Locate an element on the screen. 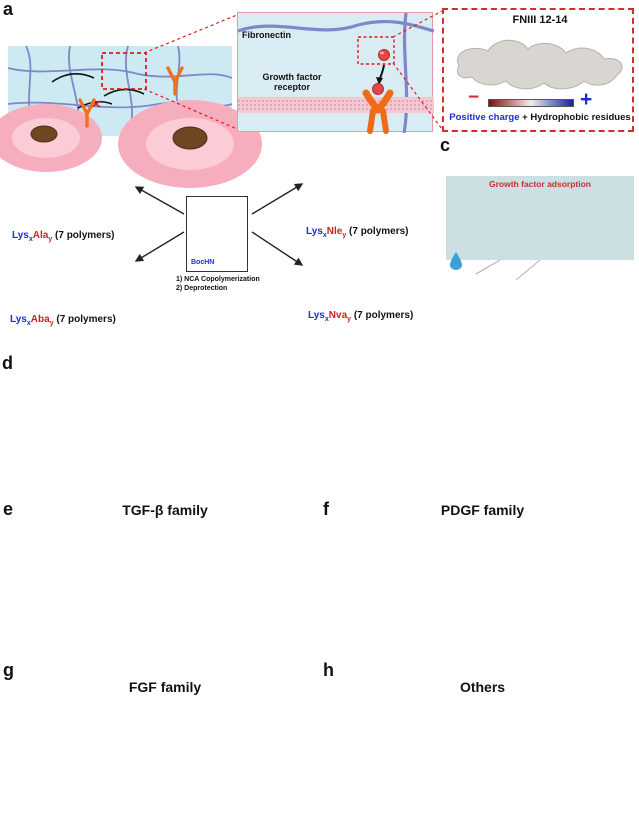 This screenshot has height=824, width=639. panel-a-label: a is located at coordinates (8, 9).